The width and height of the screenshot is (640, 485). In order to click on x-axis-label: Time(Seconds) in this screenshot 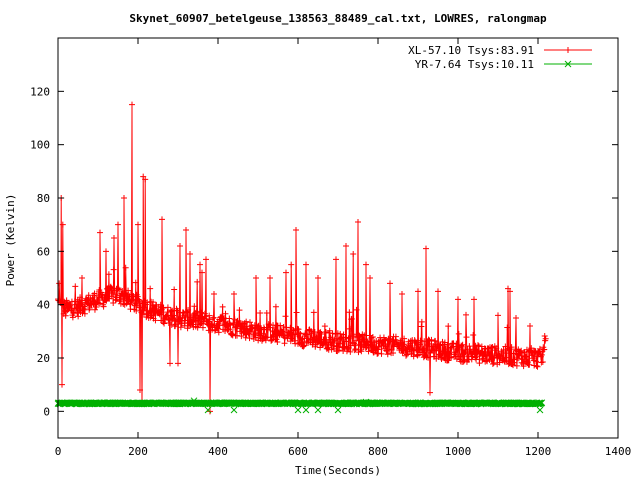, I will do `click(338, 470)`.